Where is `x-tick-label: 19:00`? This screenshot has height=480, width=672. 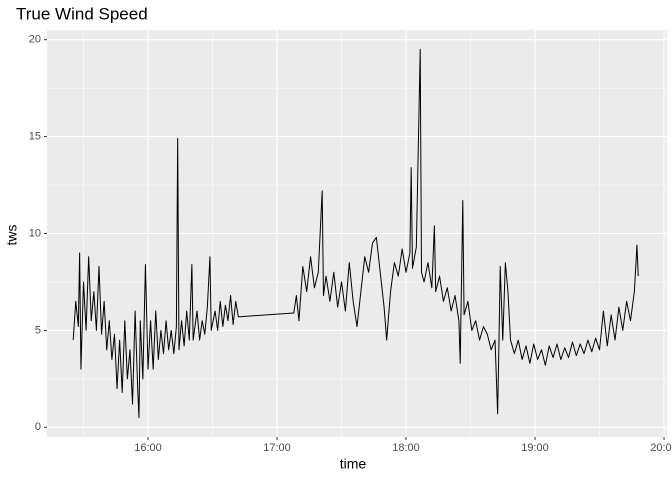 x-tick-label: 19:00 is located at coordinates (535, 448).